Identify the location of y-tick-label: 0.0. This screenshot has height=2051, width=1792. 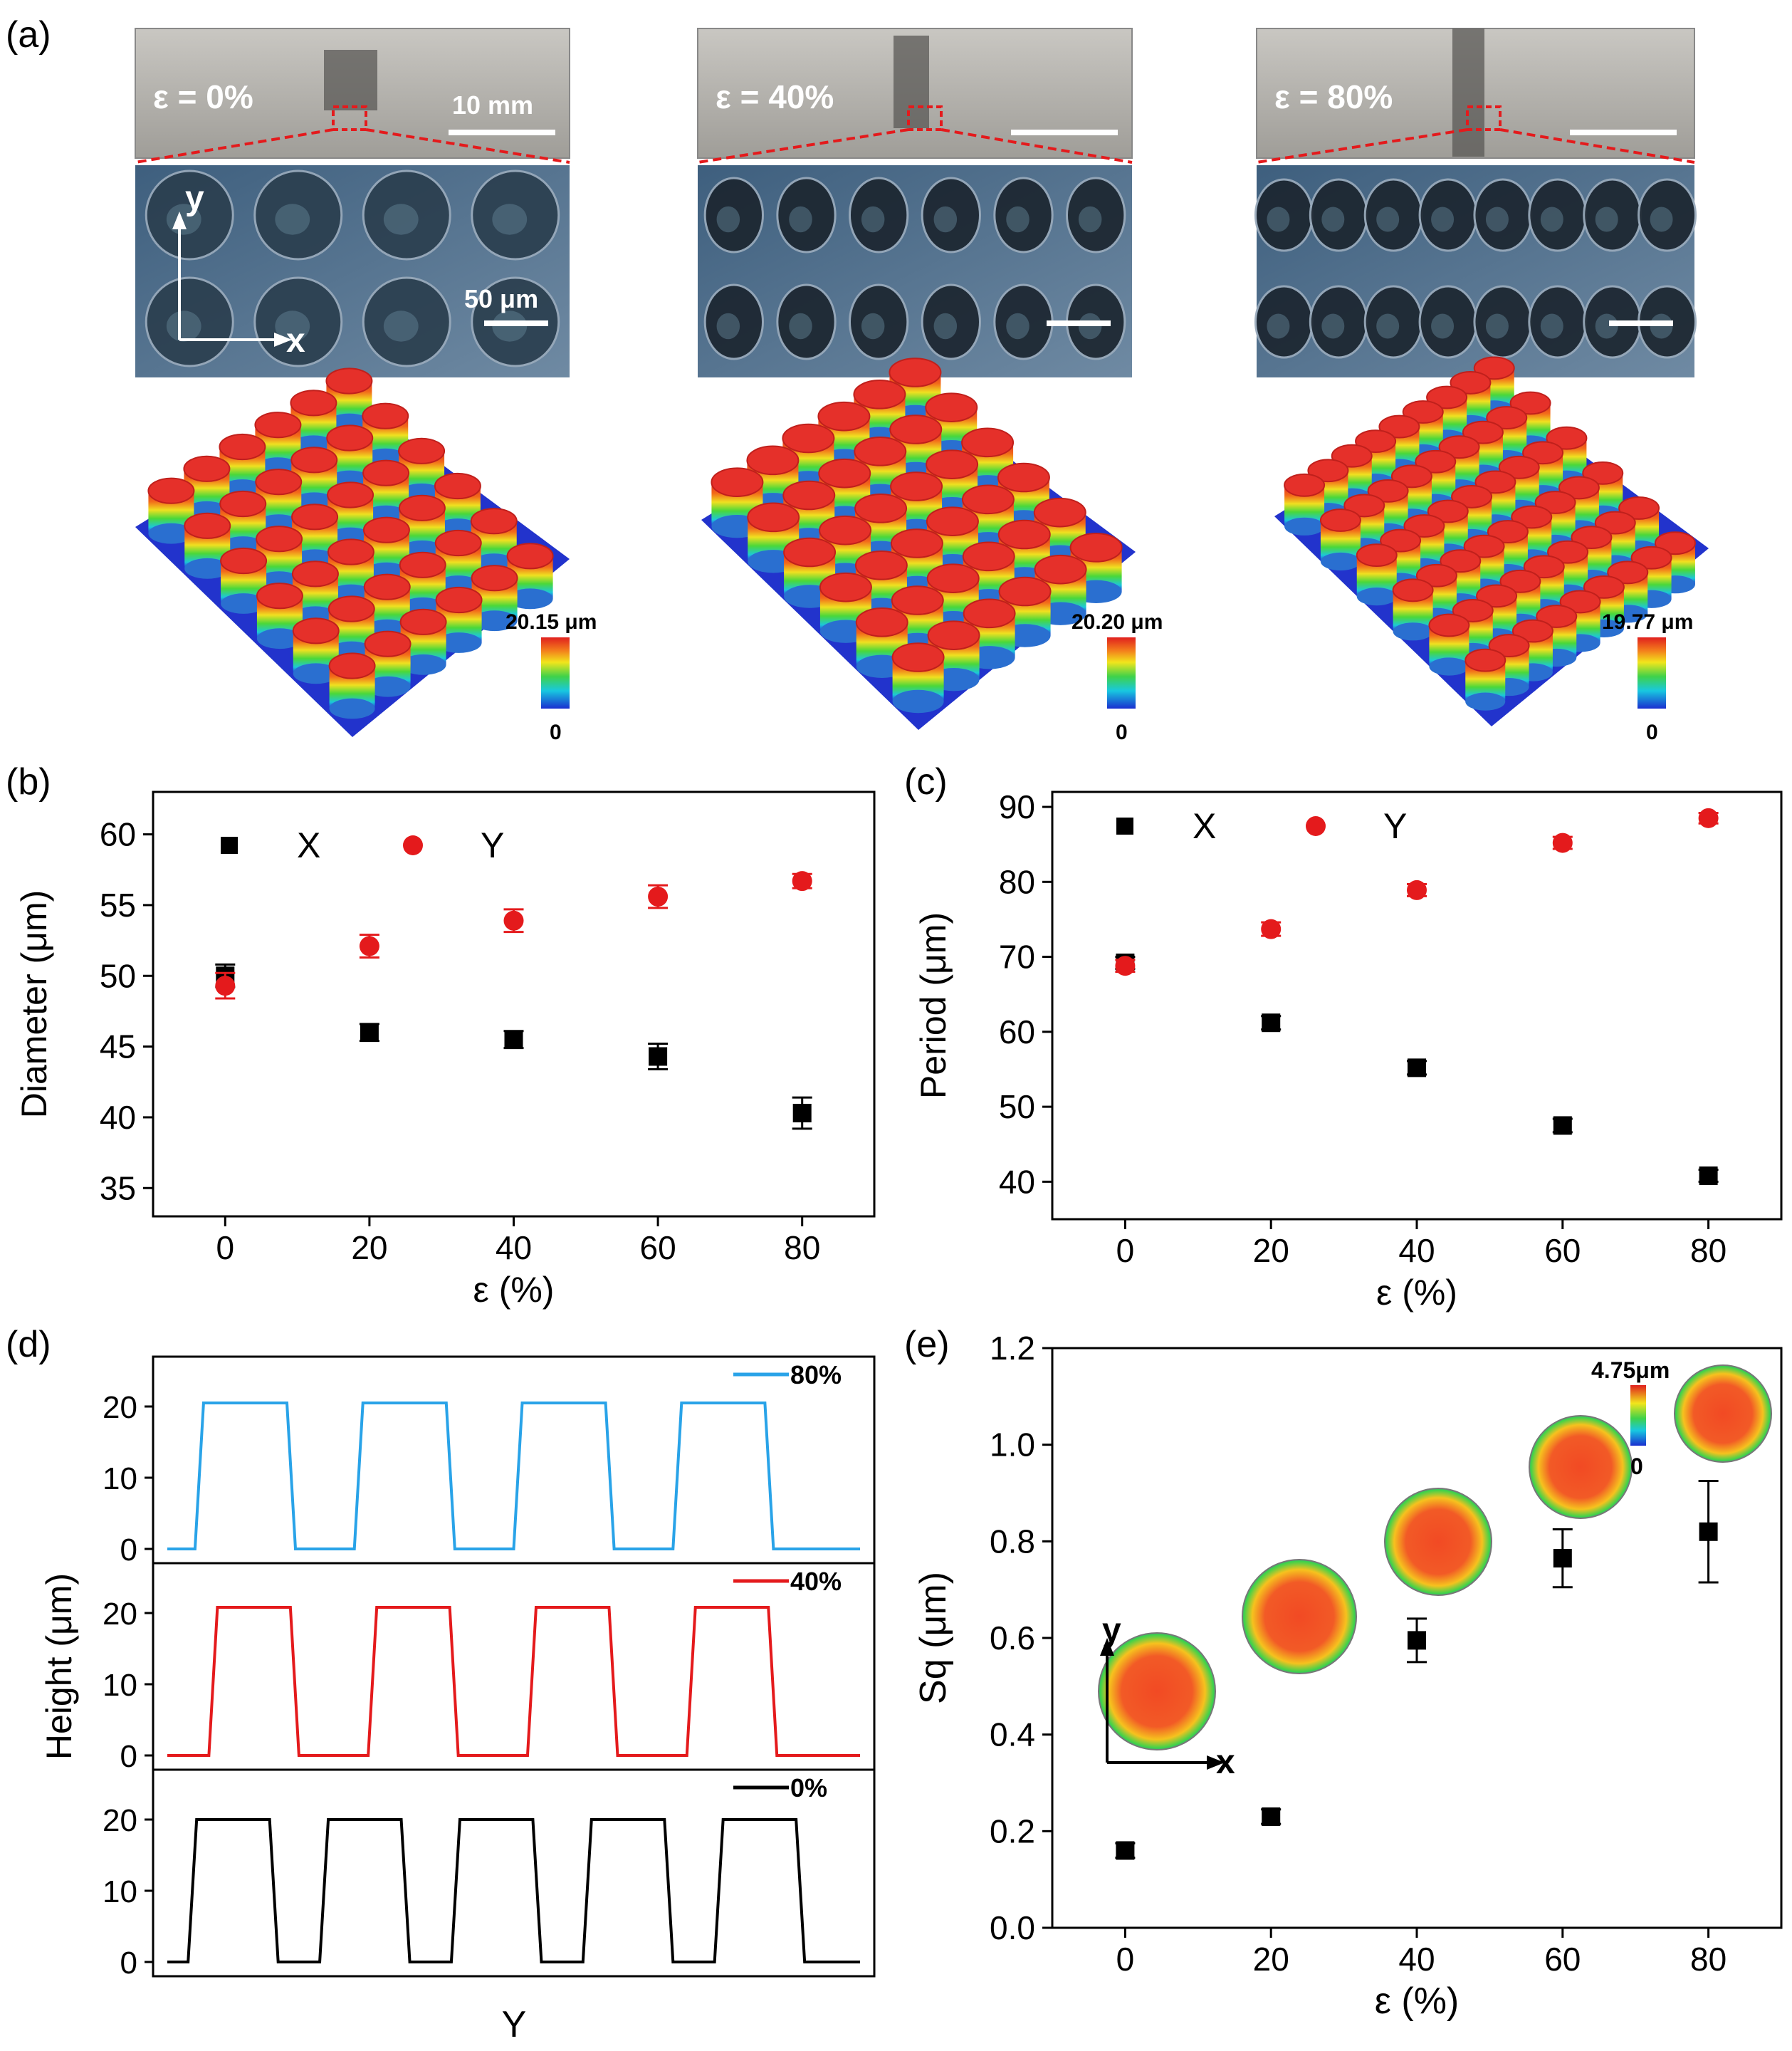
(1012, 1927).